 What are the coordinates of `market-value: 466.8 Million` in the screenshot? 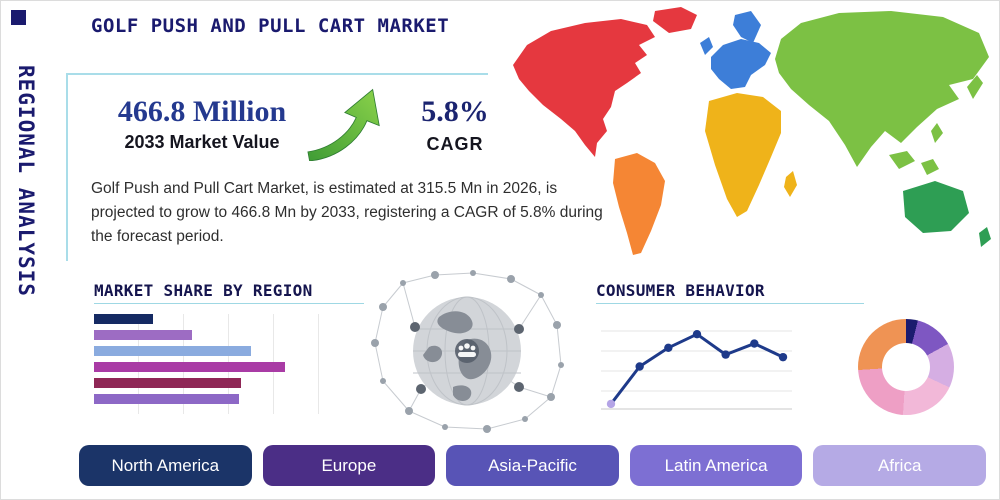 It's located at (202, 111).